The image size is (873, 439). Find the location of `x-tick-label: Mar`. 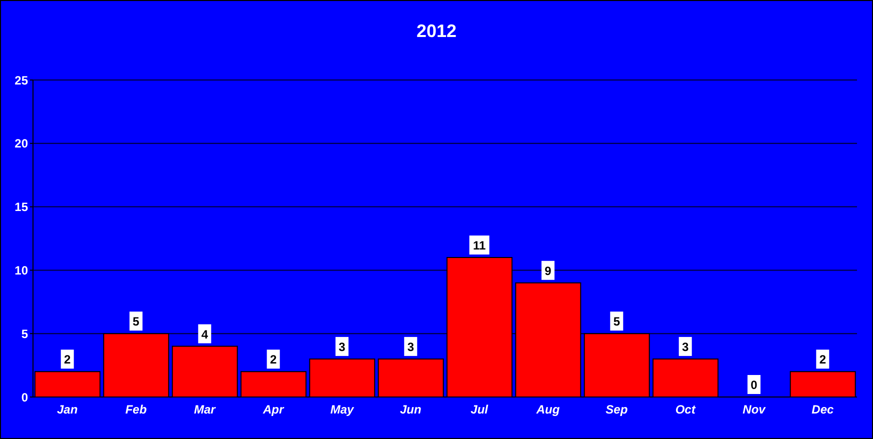

x-tick-label: Mar is located at coordinates (205, 409).